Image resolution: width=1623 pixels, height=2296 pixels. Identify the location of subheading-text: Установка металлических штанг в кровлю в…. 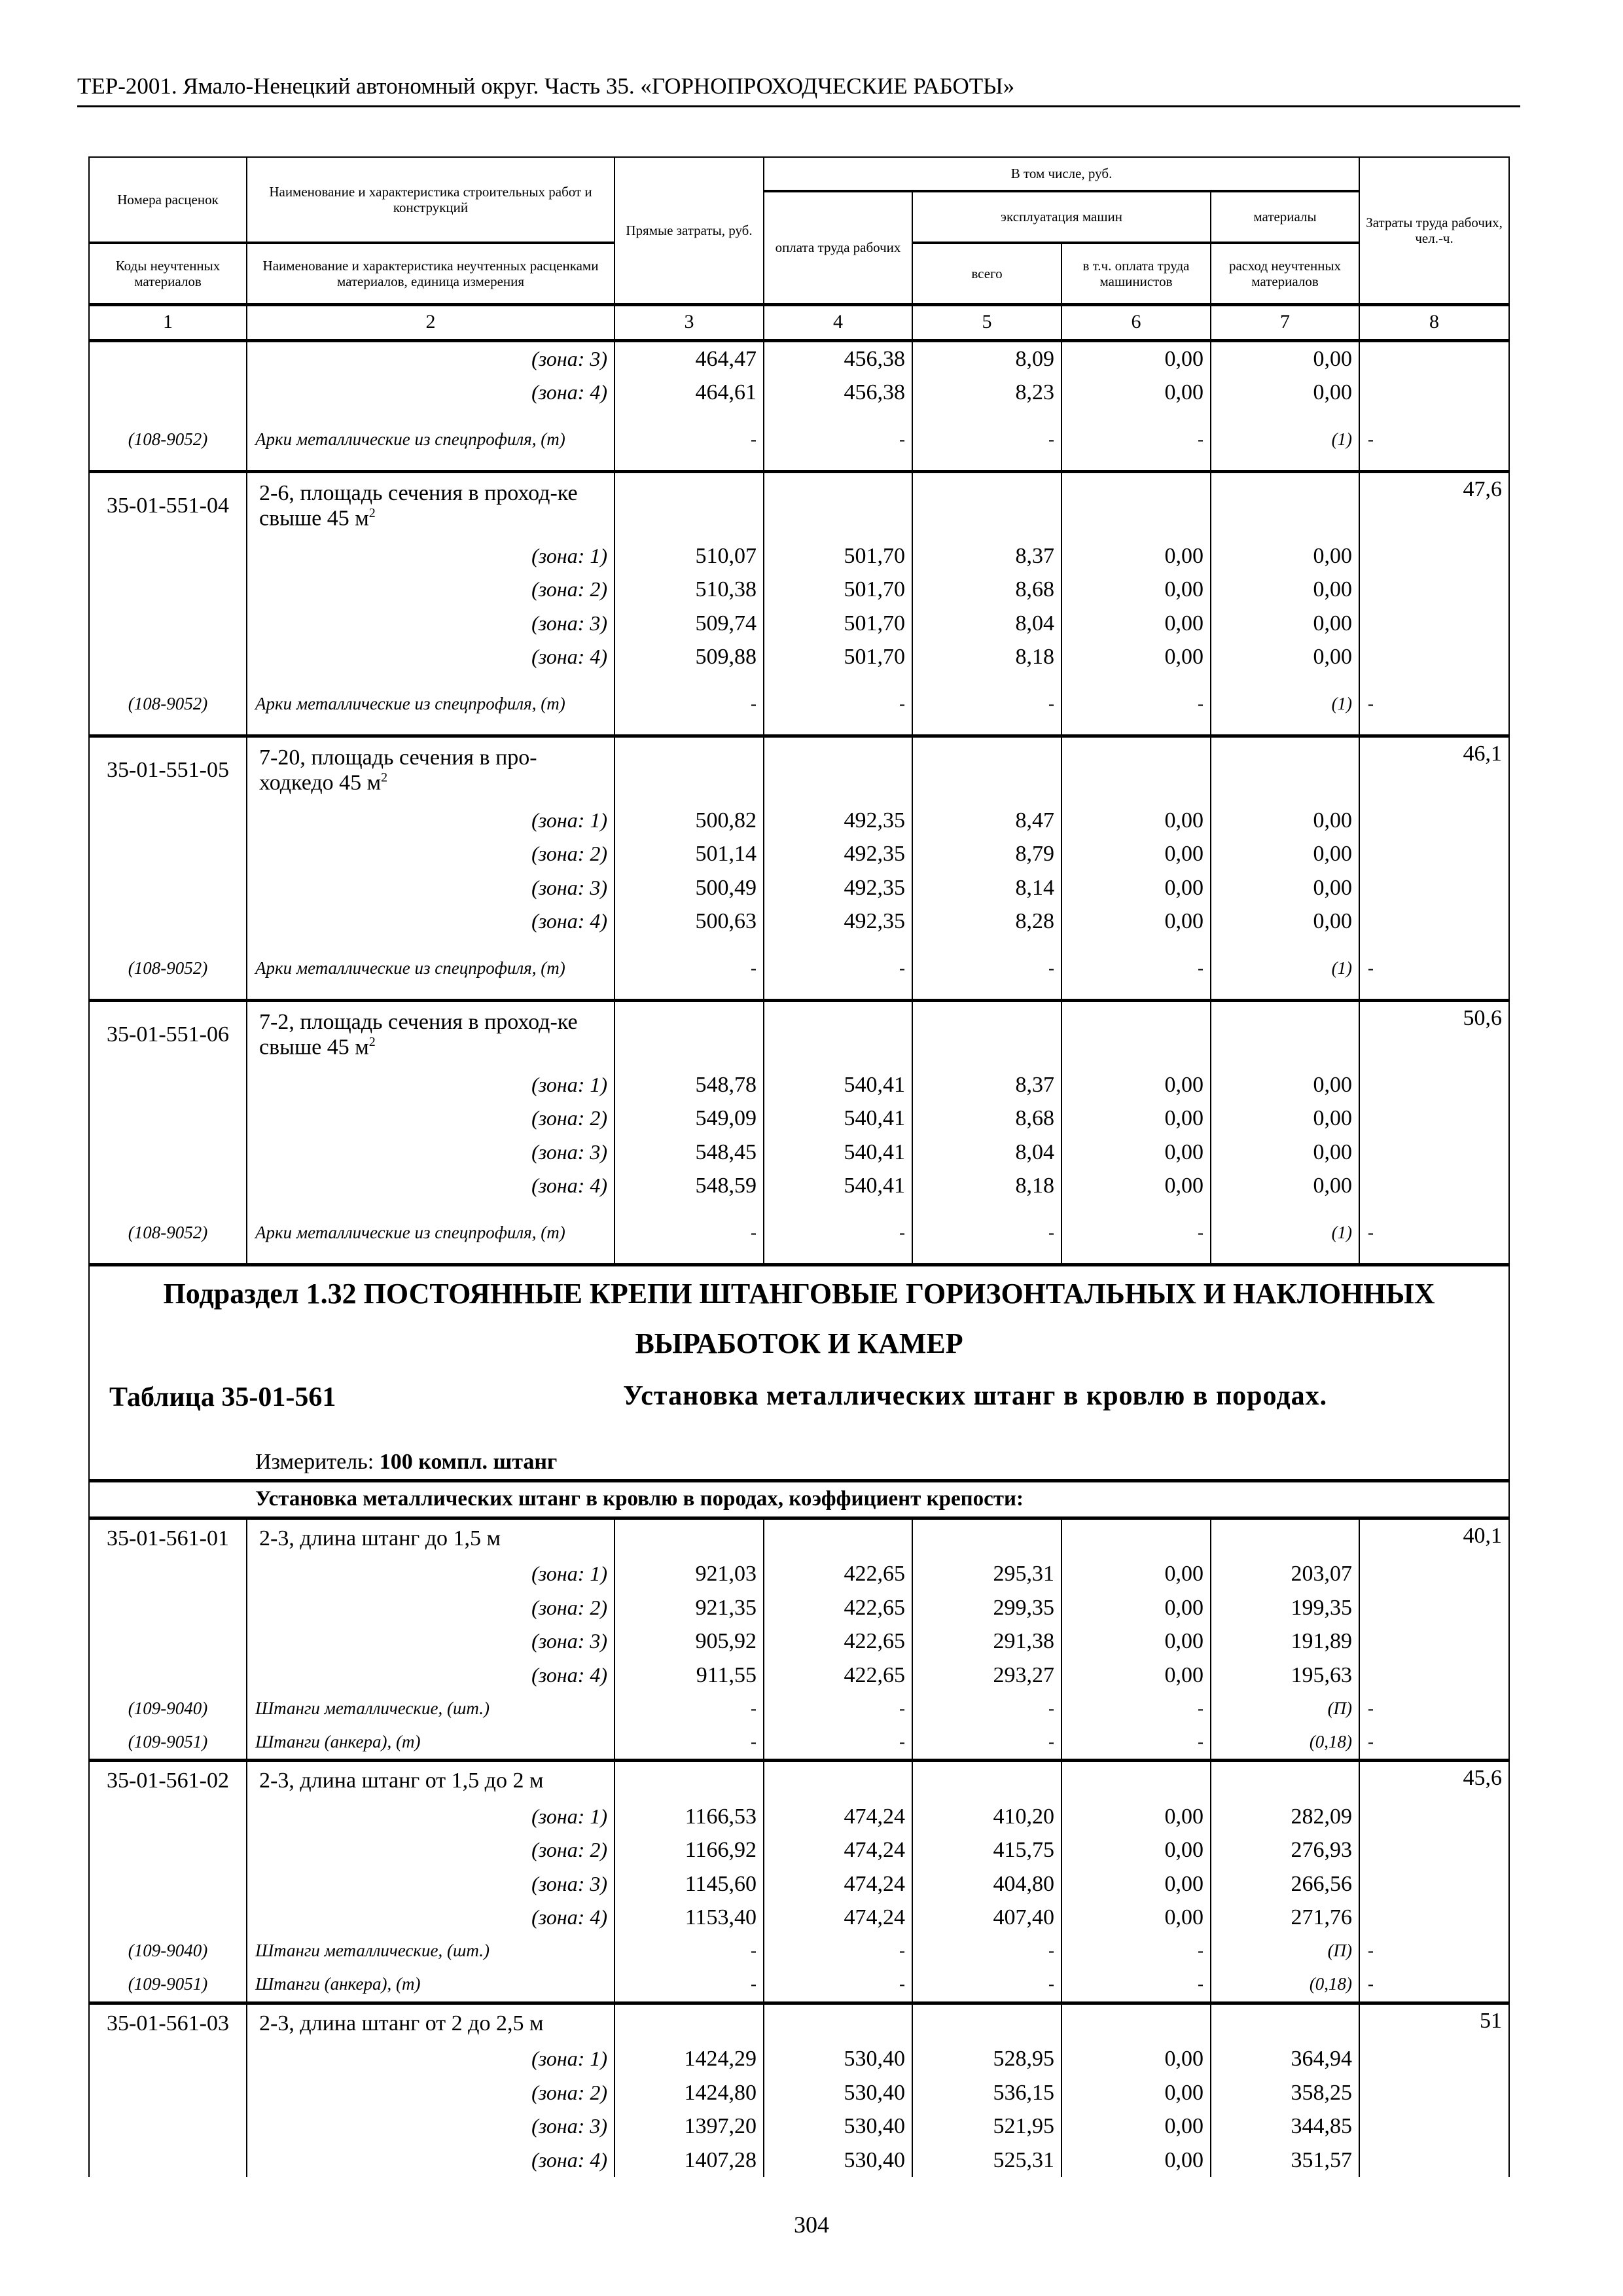
(799, 1498).